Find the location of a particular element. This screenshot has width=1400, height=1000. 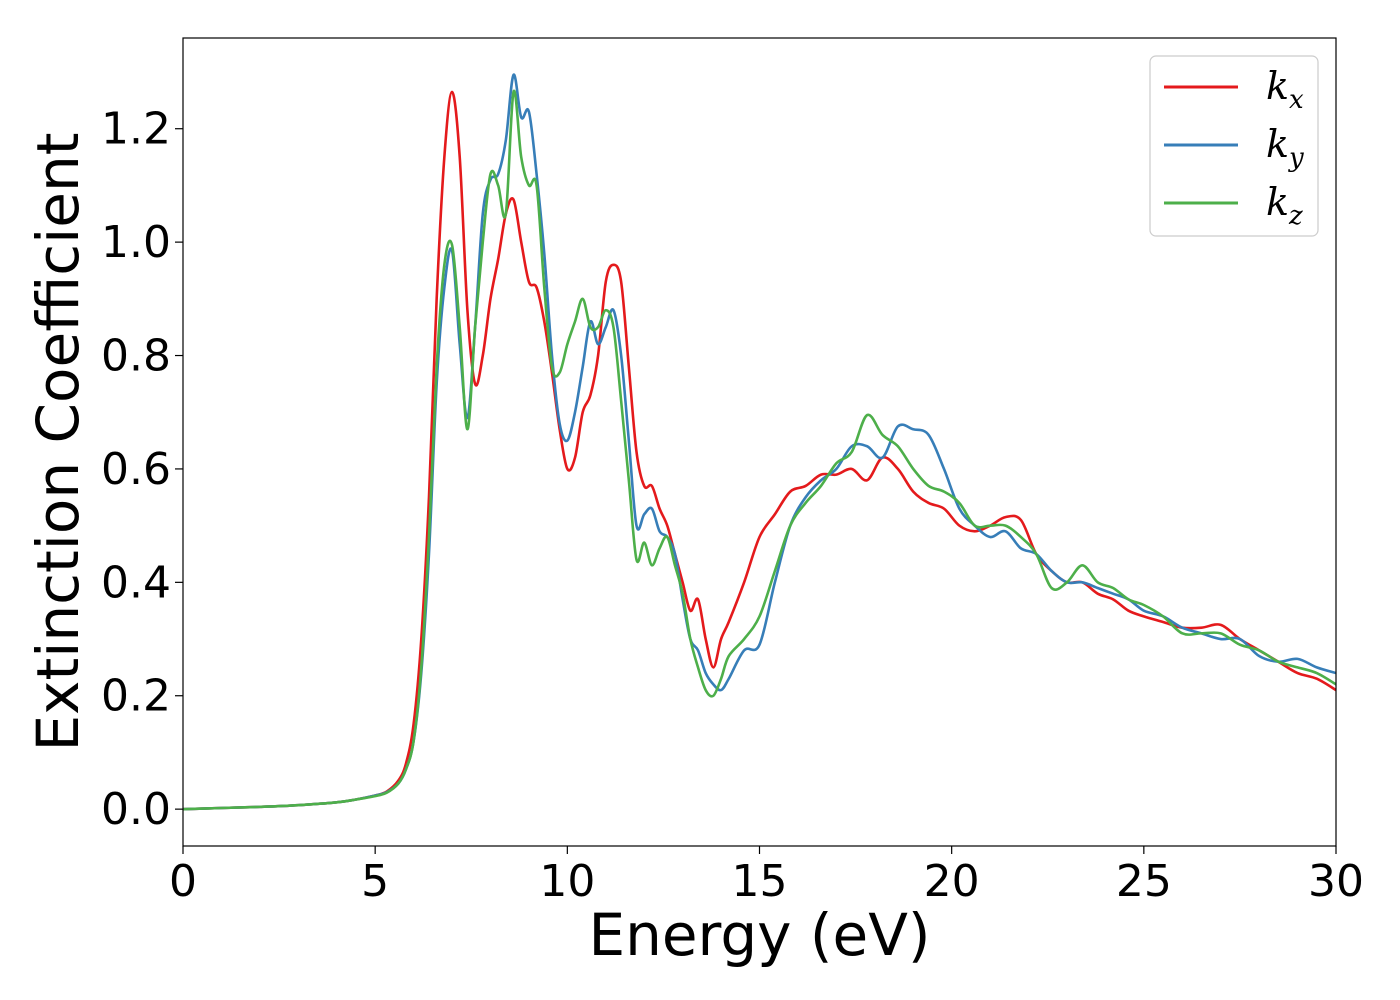

y-axis-title: Extinction Coefficient is located at coordinates (58, 442).